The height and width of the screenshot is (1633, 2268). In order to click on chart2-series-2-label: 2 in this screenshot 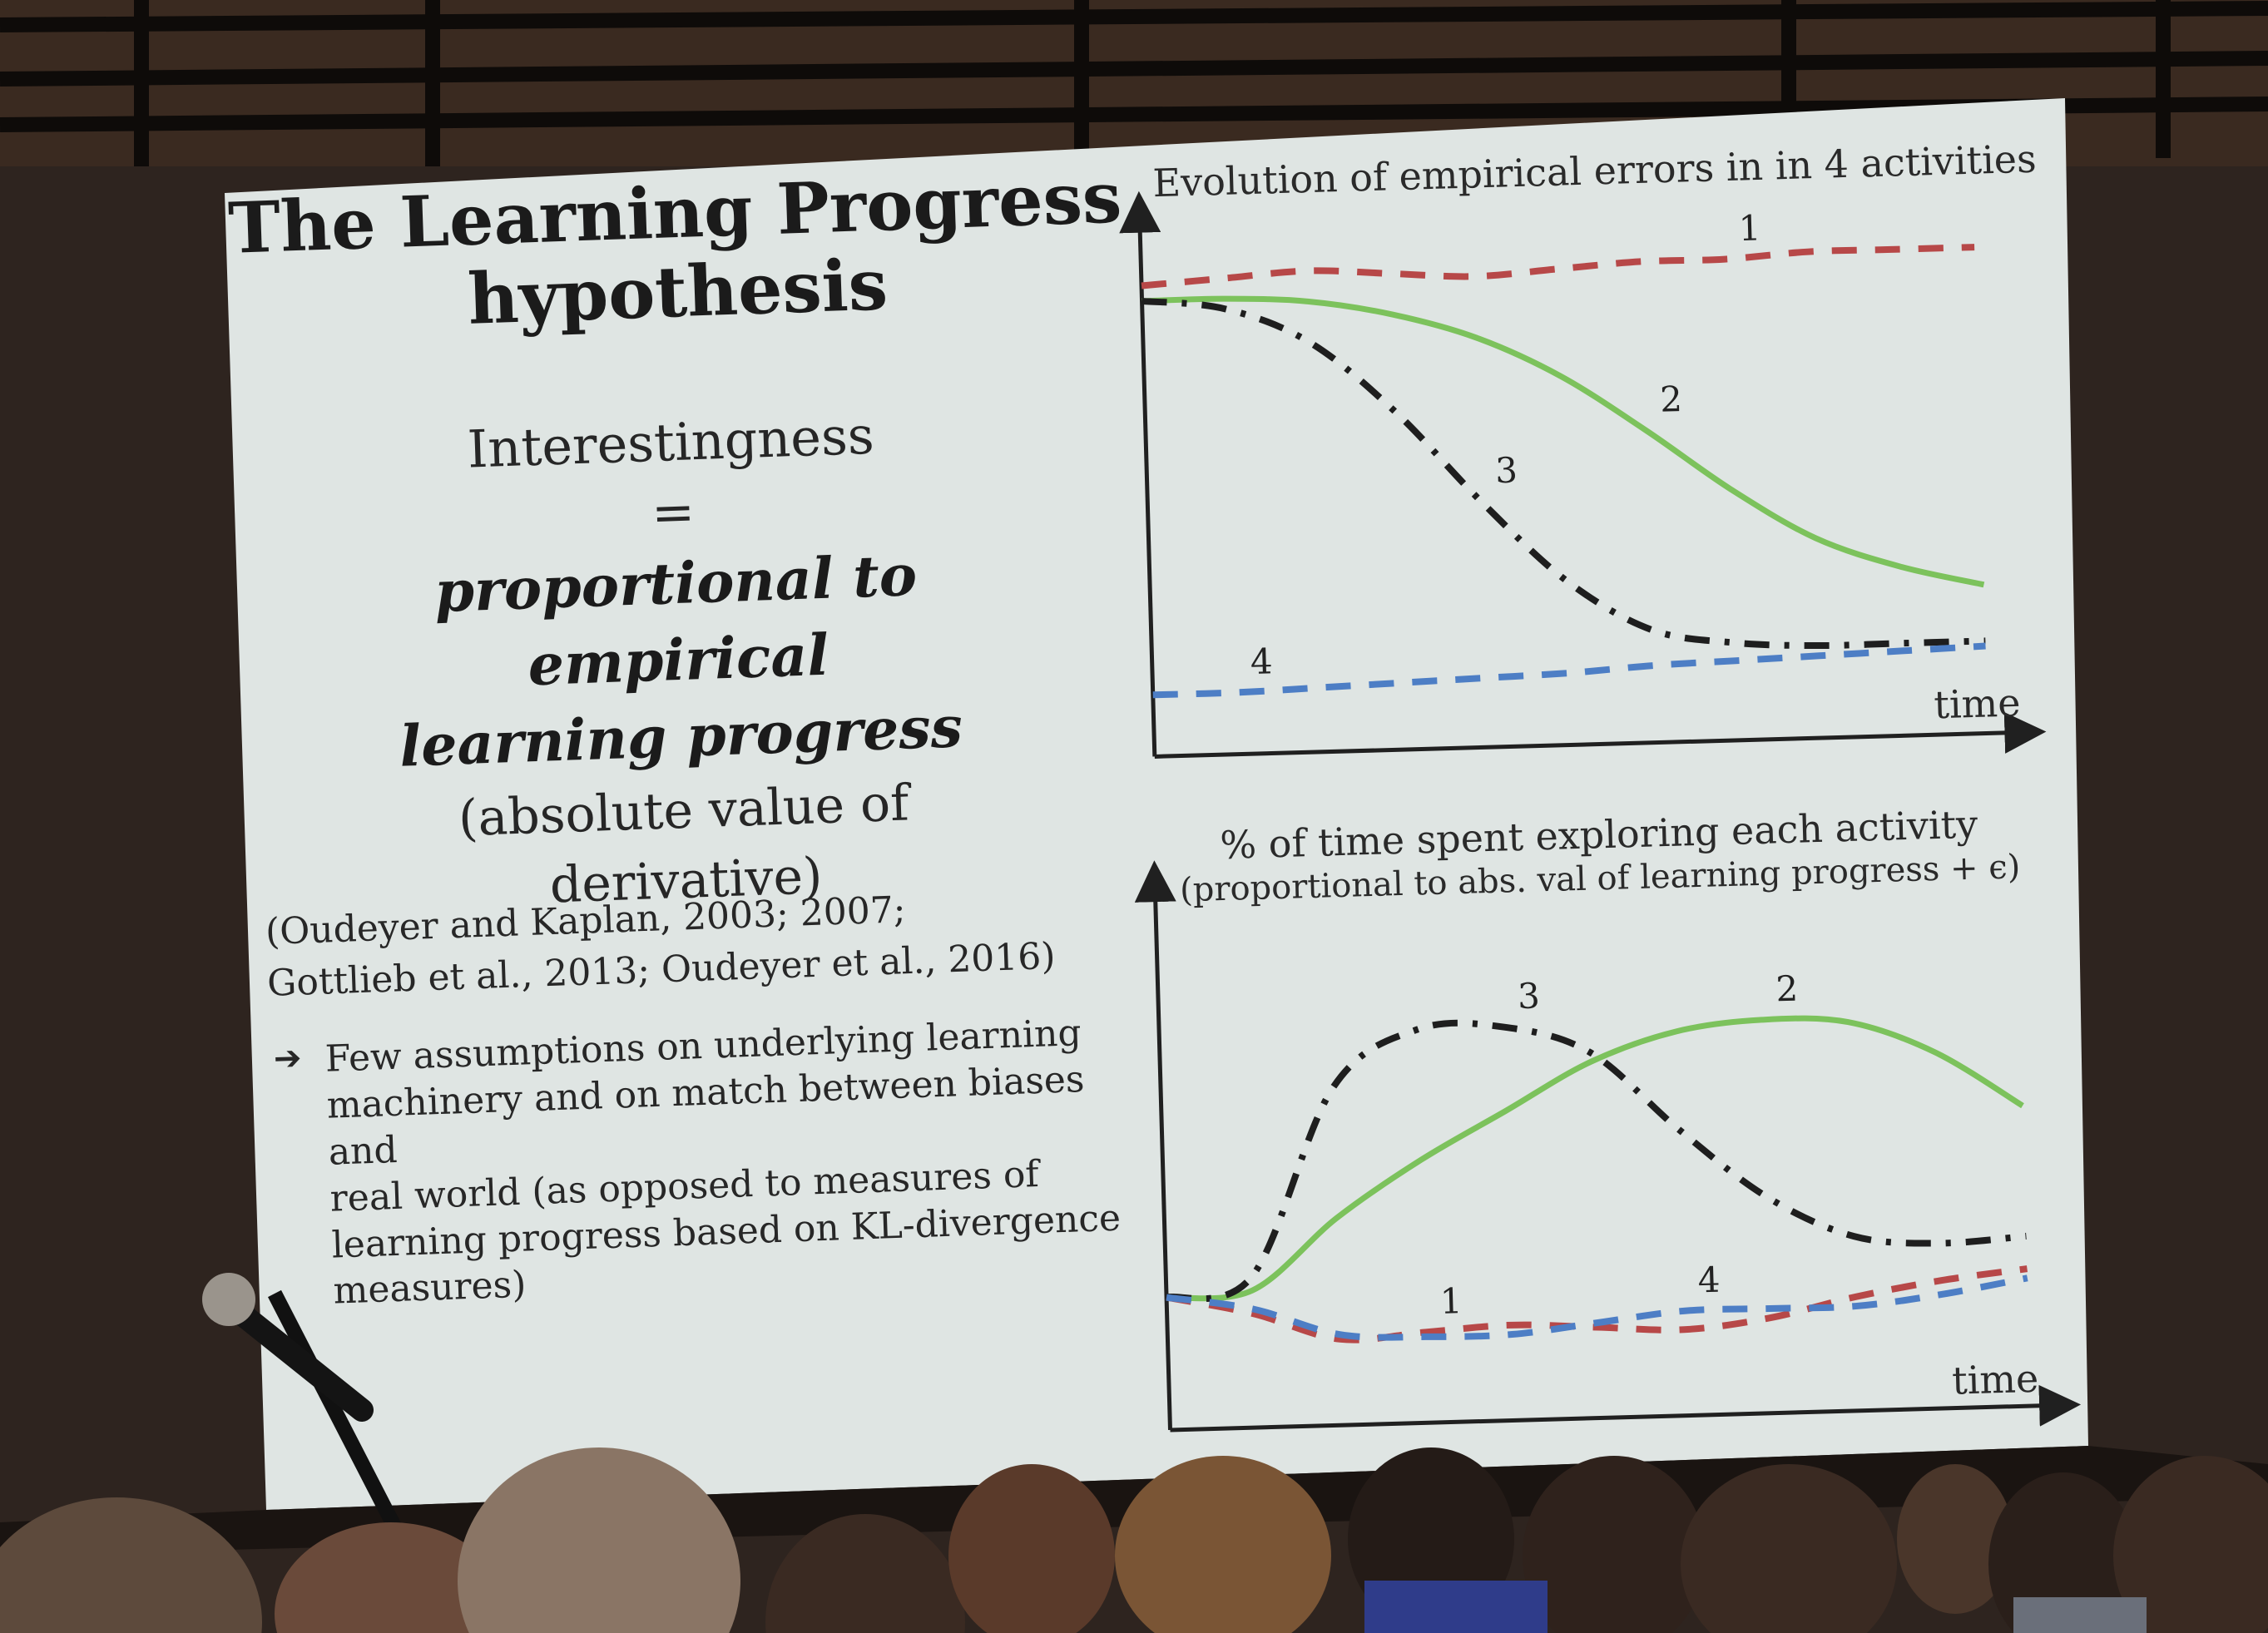, I will do `click(1787, 989)`.